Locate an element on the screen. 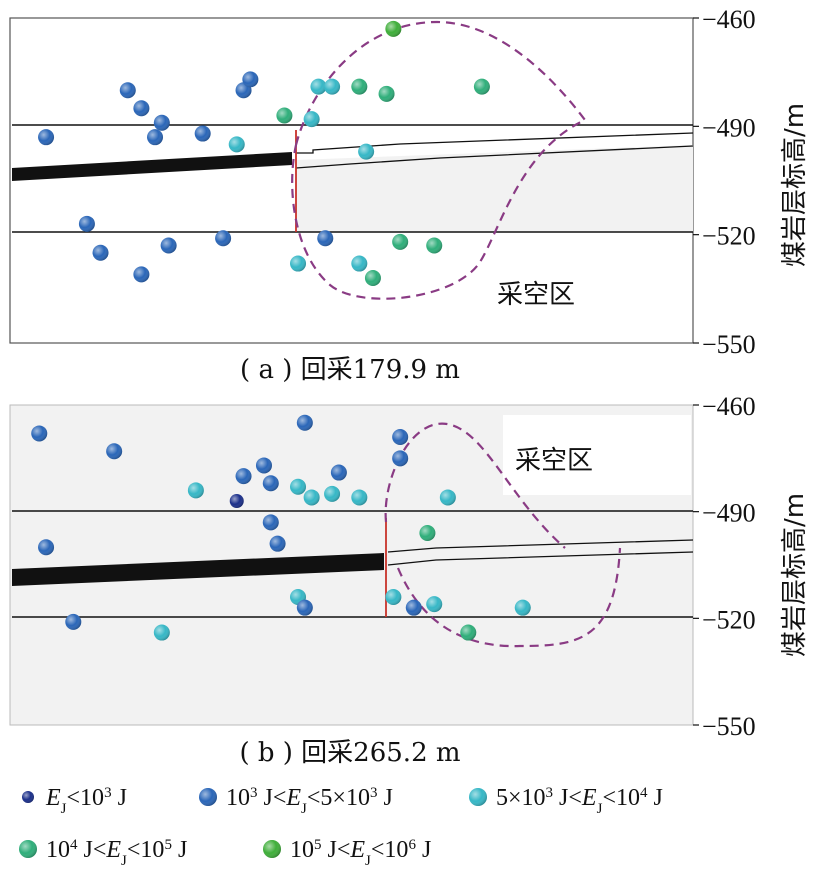 This screenshot has height=879, width=836. face-line-lower is located at coordinates (494, 157).